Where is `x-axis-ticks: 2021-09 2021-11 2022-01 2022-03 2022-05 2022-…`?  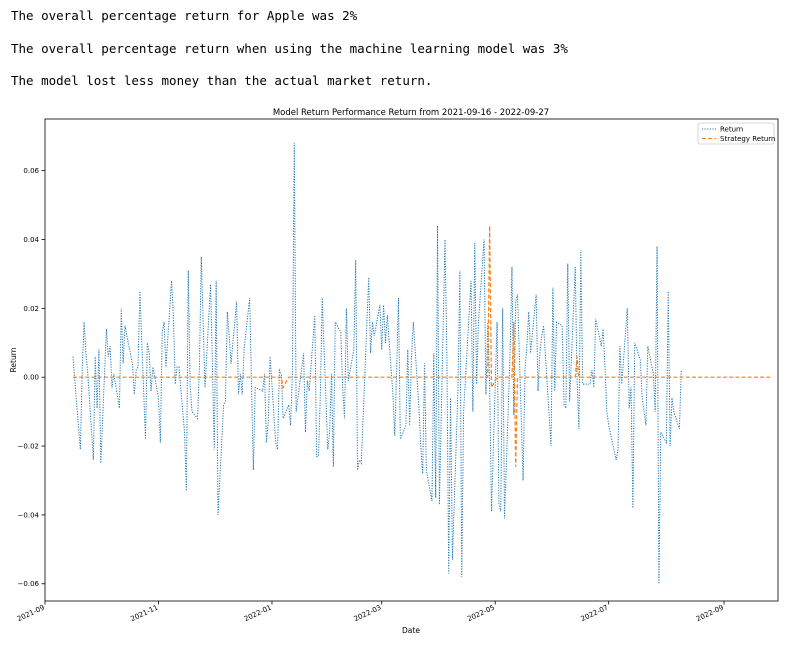
x-axis-ticks: 2021-09 2021-11 2022-01 2022-03 2022-05 2022-… is located at coordinates (370, 612).